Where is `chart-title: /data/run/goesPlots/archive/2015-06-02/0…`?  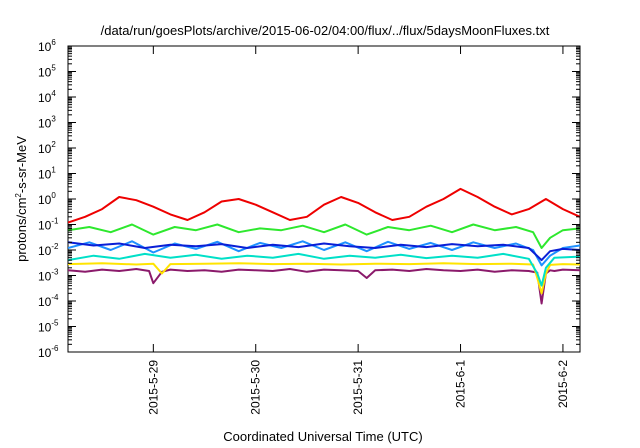
chart-title: /data/run/goesPlots/archive/2015-06-02/0… is located at coordinates (325, 30).